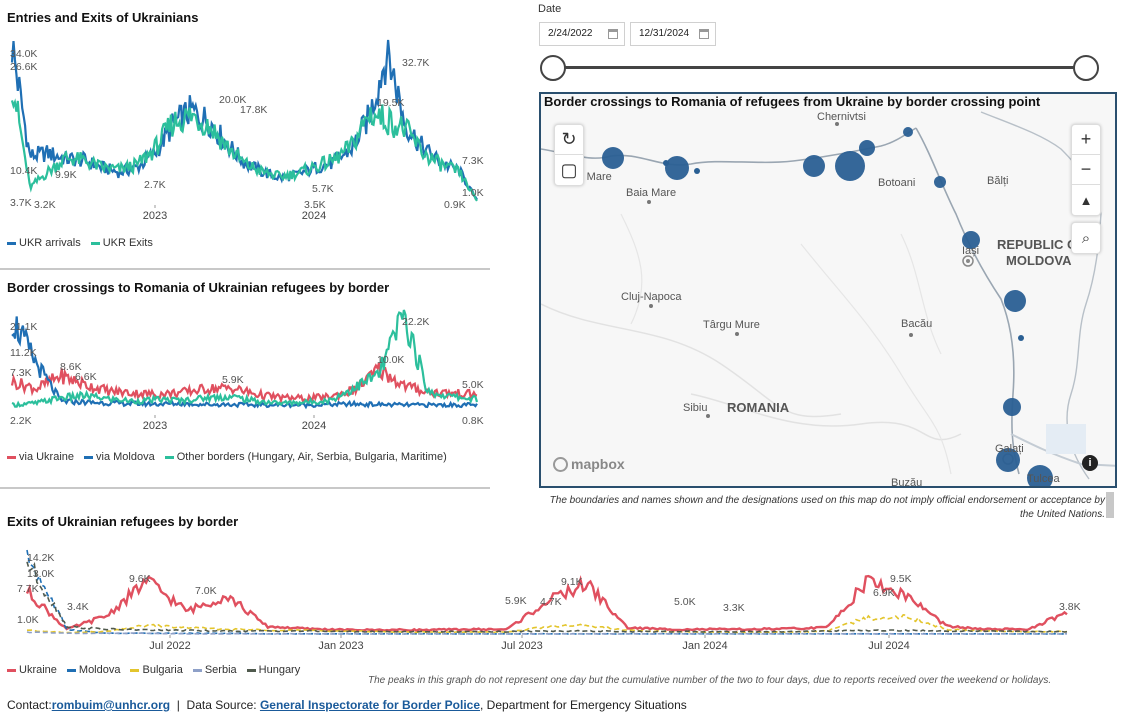 The width and height of the screenshot is (1137, 725). I want to click on data-label: 0.8K, so click(473, 421).